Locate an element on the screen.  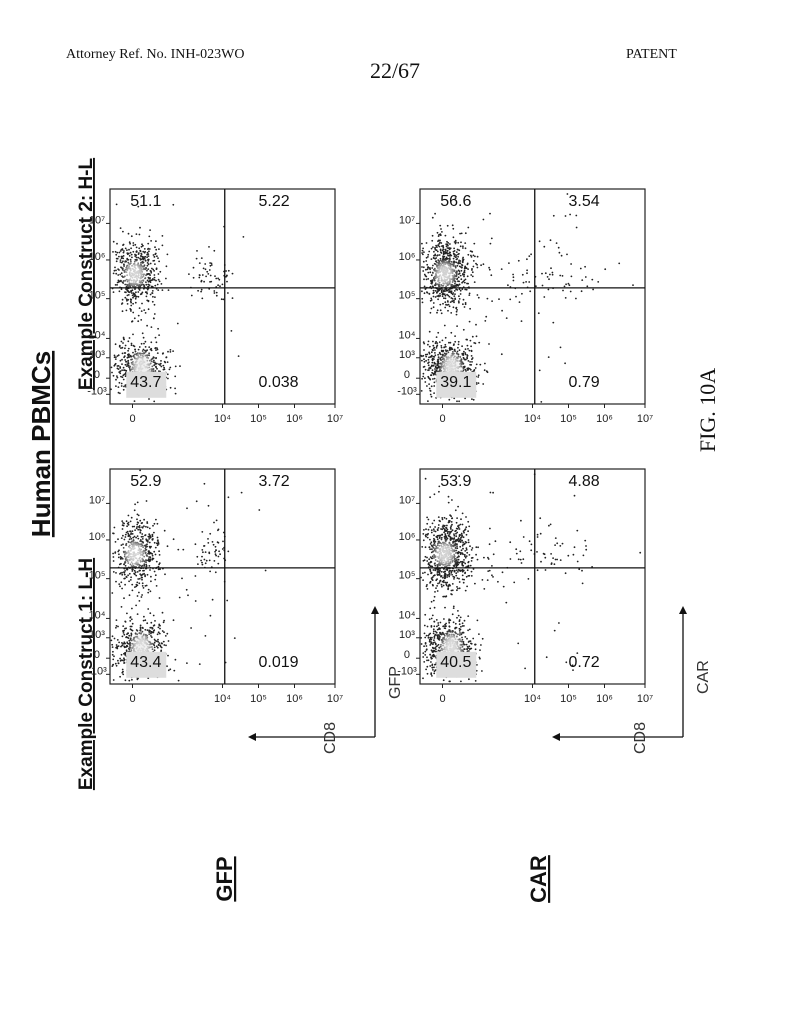
quadrant-value-lower-right: 0.019 is located at coordinates (279, 662).